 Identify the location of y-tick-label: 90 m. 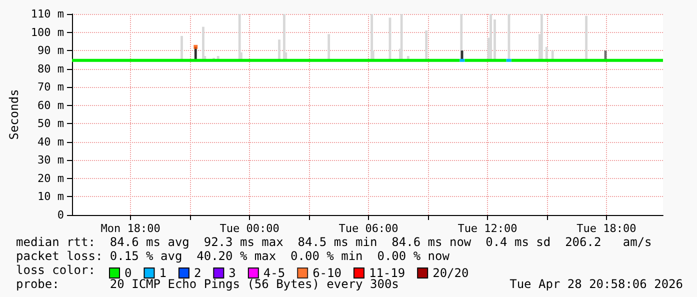
(51, 51).